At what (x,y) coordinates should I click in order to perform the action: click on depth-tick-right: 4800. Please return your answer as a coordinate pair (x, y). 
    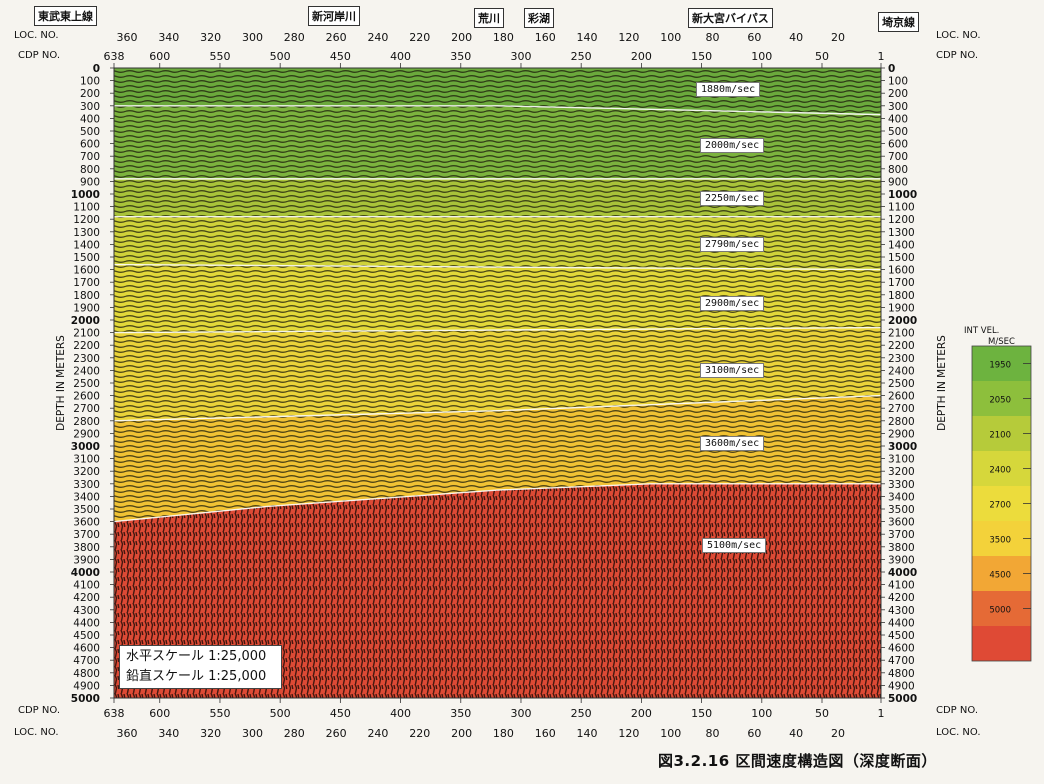
    Looking at the image, I should click on (901, 674).